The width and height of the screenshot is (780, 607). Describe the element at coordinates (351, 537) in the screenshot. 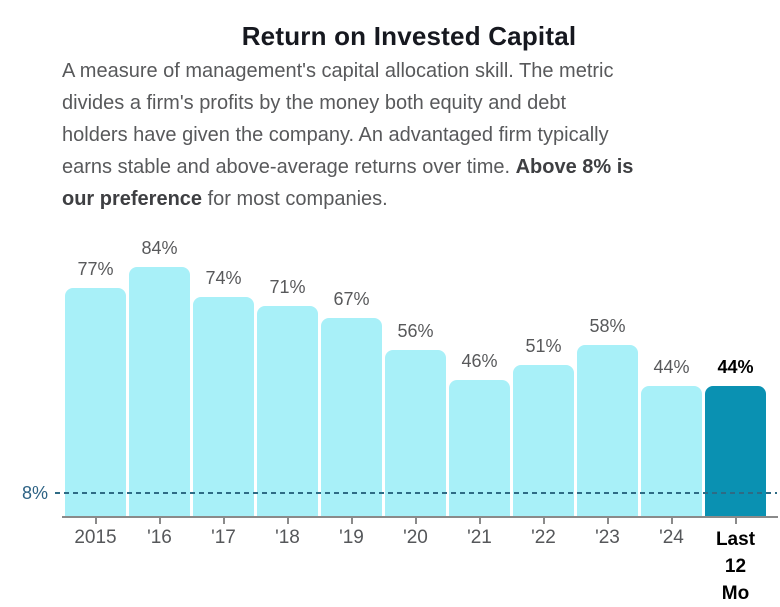

I see `x-axis-label: '19` at that location.